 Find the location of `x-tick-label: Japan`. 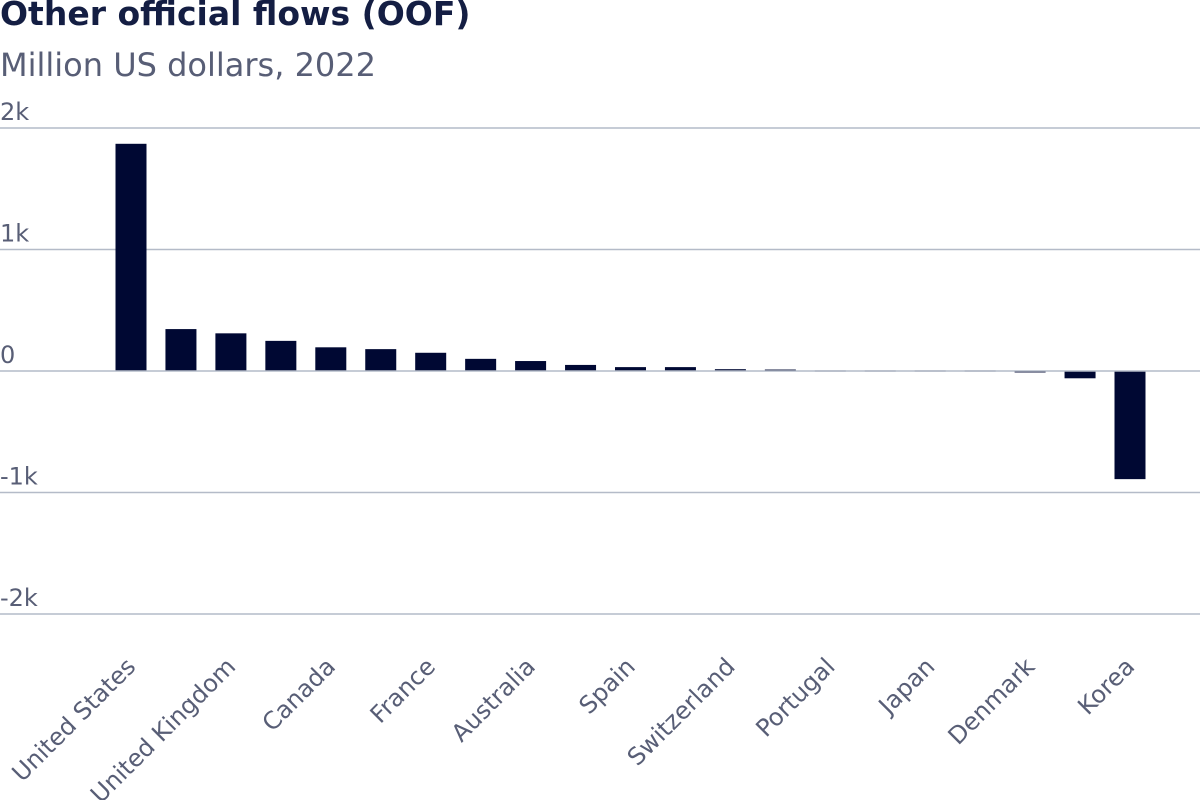

x-tick-label: Japan is located at coordinates (906, 686).